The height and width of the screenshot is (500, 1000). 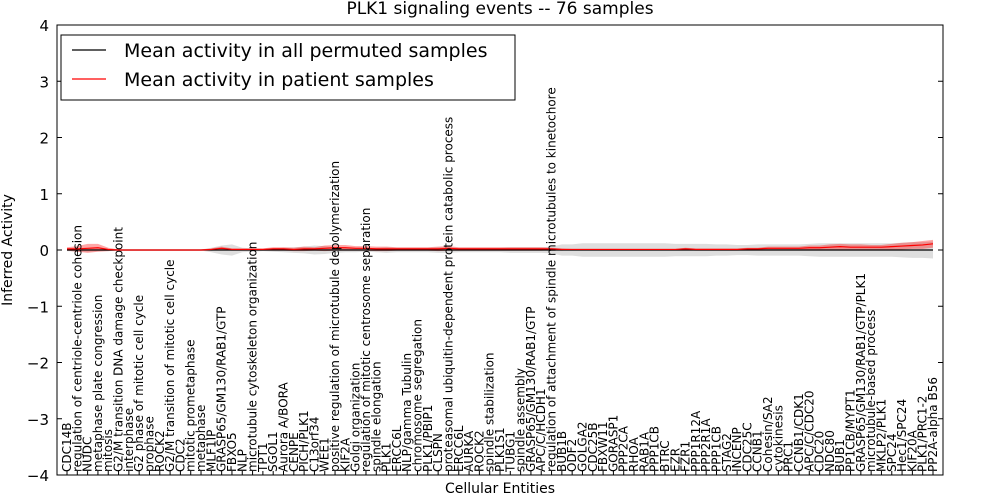 I want to click on x-tick-label: mitosis, so click(x=108, y=450).